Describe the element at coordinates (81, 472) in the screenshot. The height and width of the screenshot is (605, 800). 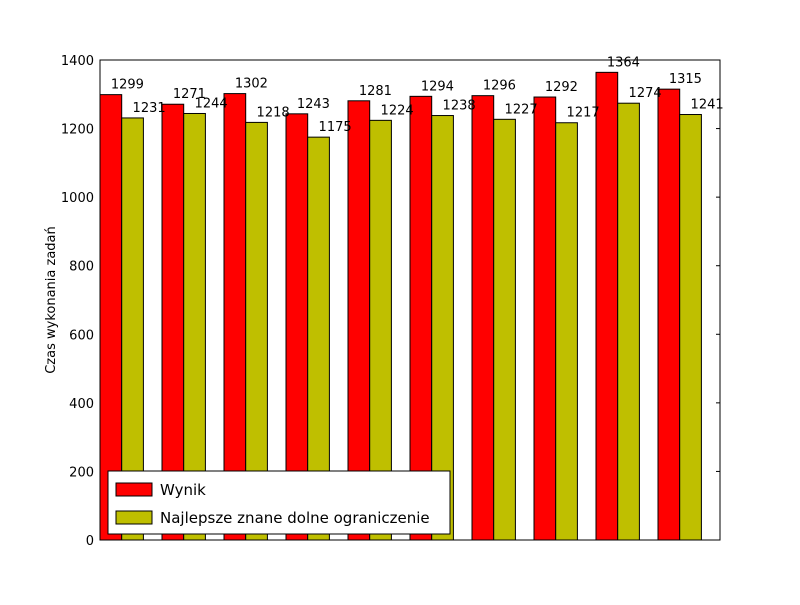
I see `y-tick-label: 200` at that location.